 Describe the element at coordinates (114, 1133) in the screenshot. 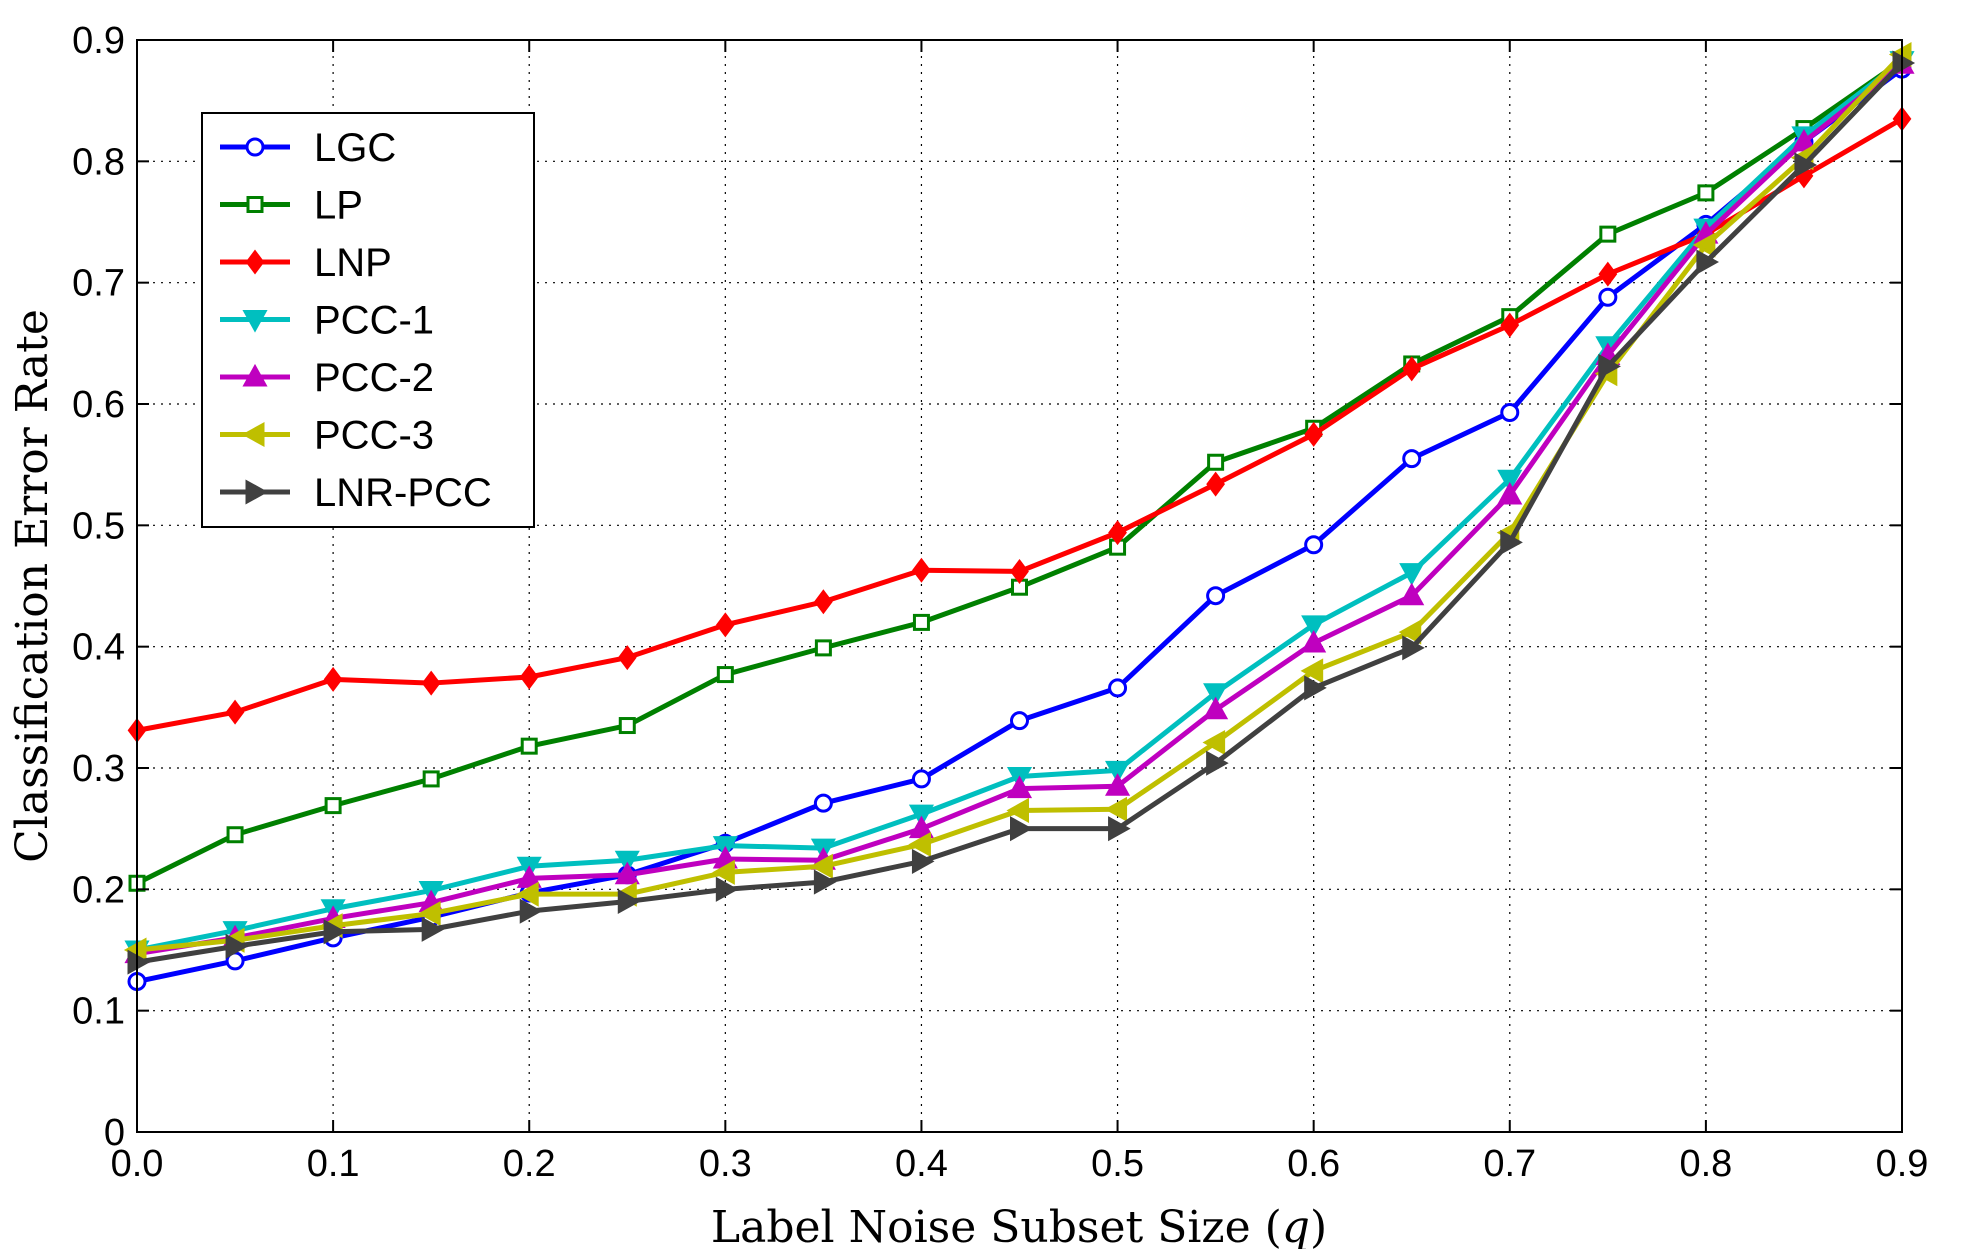

I see `y-tick-label: 0` at that location.